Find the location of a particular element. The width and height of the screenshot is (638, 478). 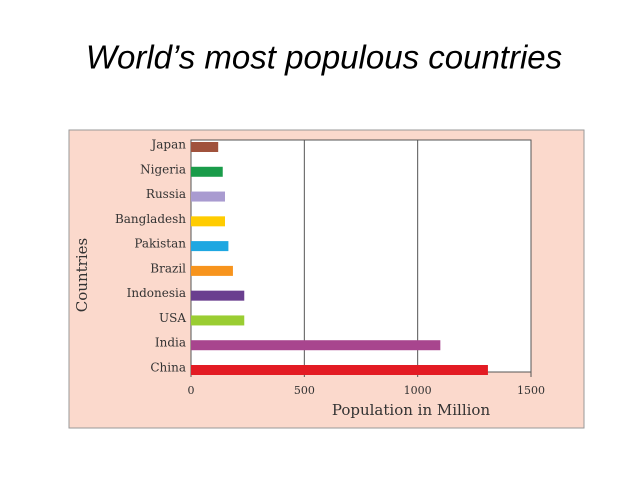

slide-title: World’s most populous countries is located at coordinates (324, 57).